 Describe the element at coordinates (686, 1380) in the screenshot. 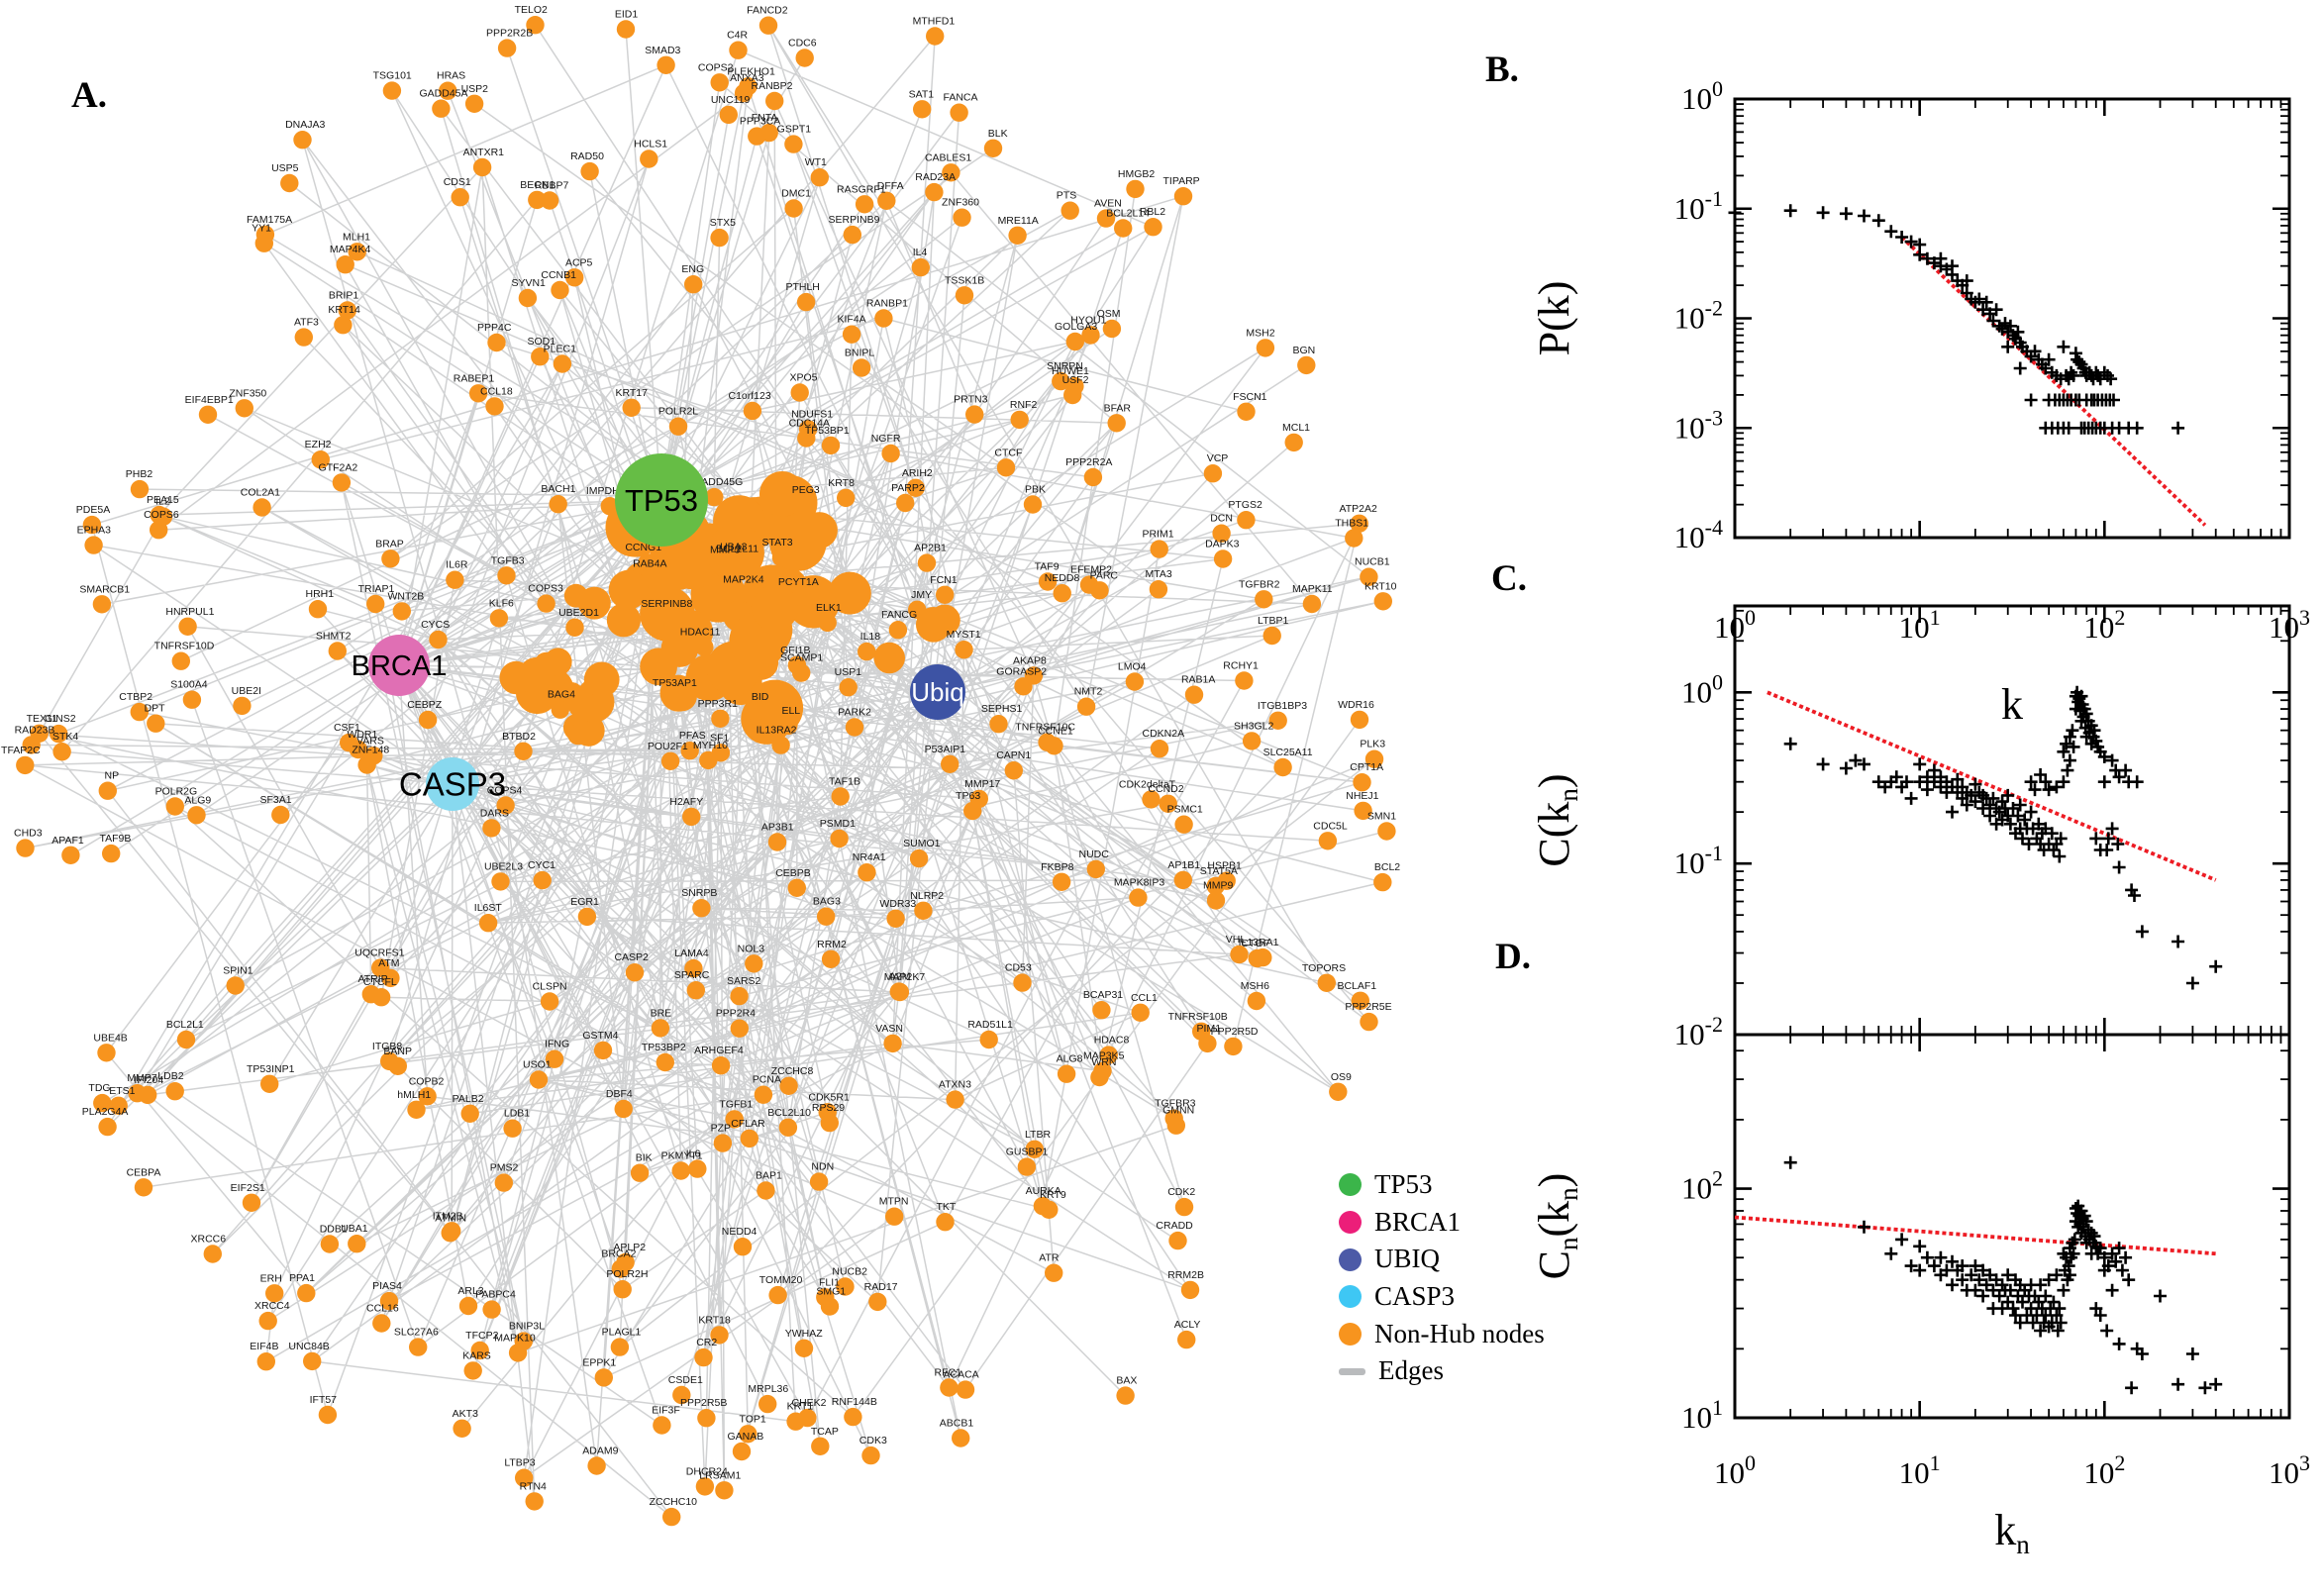

I see `gene-label: CSDE1` at that location.